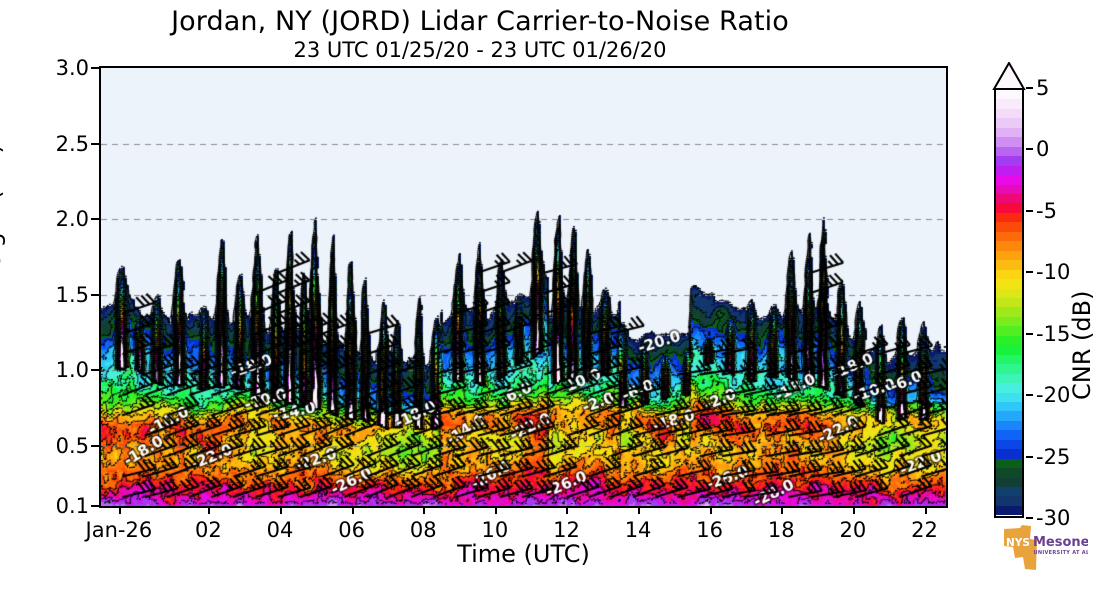 This screenshot has width=1093, height=600. I want to click on y-tick-label: 0.1, so click(72, 506).